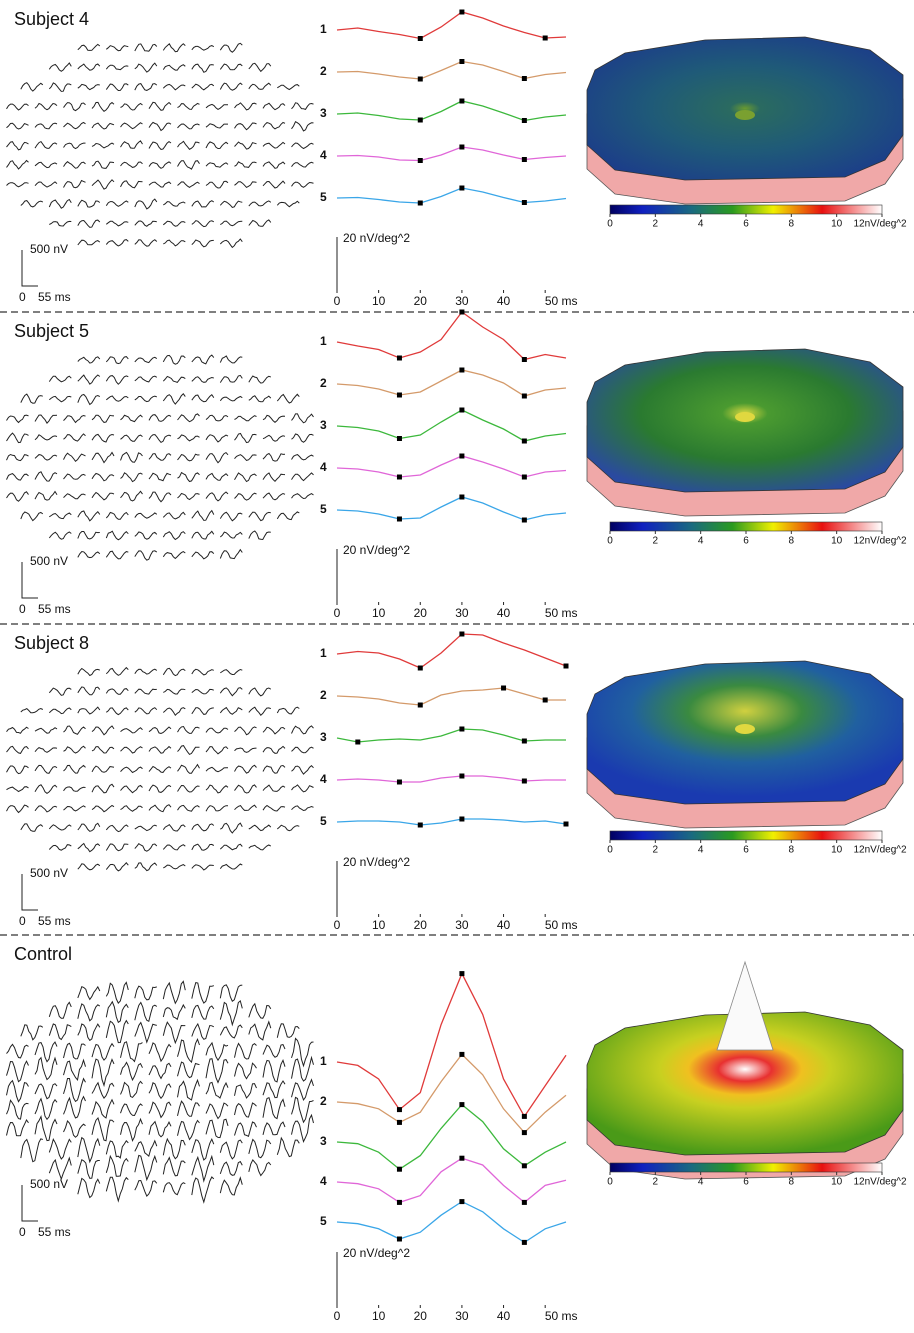 The height and width of the screenshot is (1333, 914). Describe the element at coordinates (656, 224) in the screenshot. I see `colorbar-tick-label: 2` at that location.